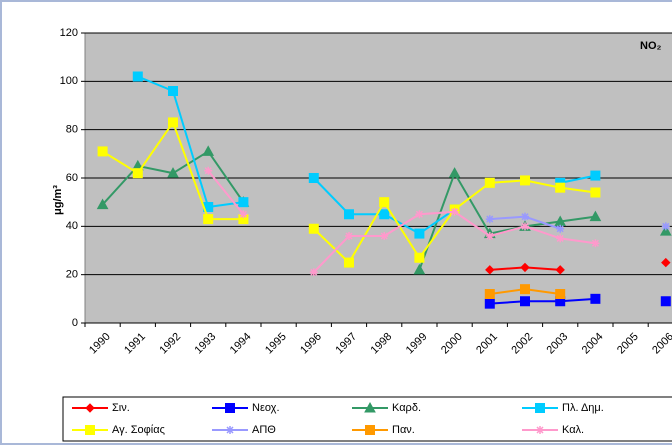 This screenshot has height=446, width=672. What do you see at coordinates (121, 408) in the screenshot?
I see `legend-label: Σιν.` at bounding box center [121, 408].